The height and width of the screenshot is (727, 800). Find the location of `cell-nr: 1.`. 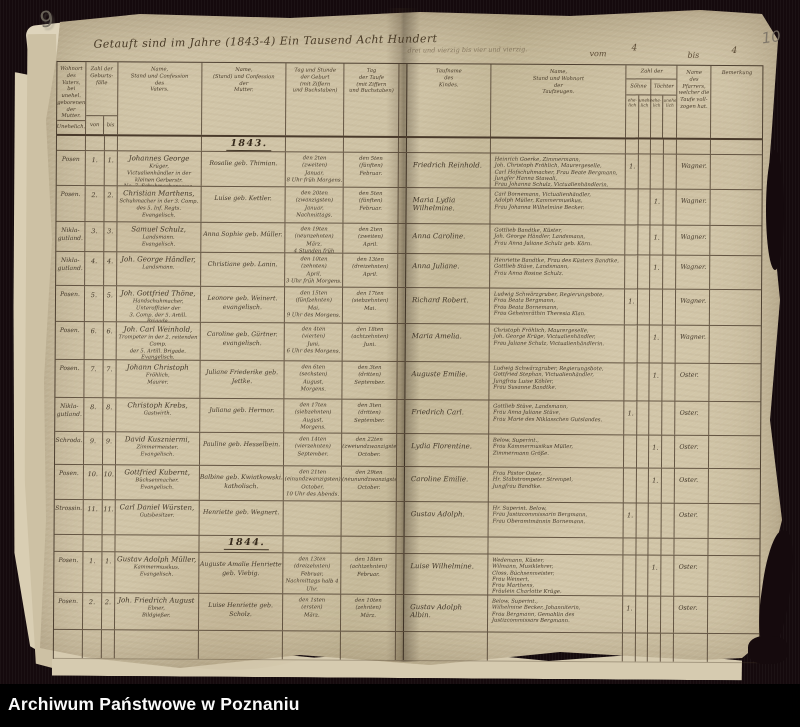

cell-nr: 1. is located at coordinates (111, 168).